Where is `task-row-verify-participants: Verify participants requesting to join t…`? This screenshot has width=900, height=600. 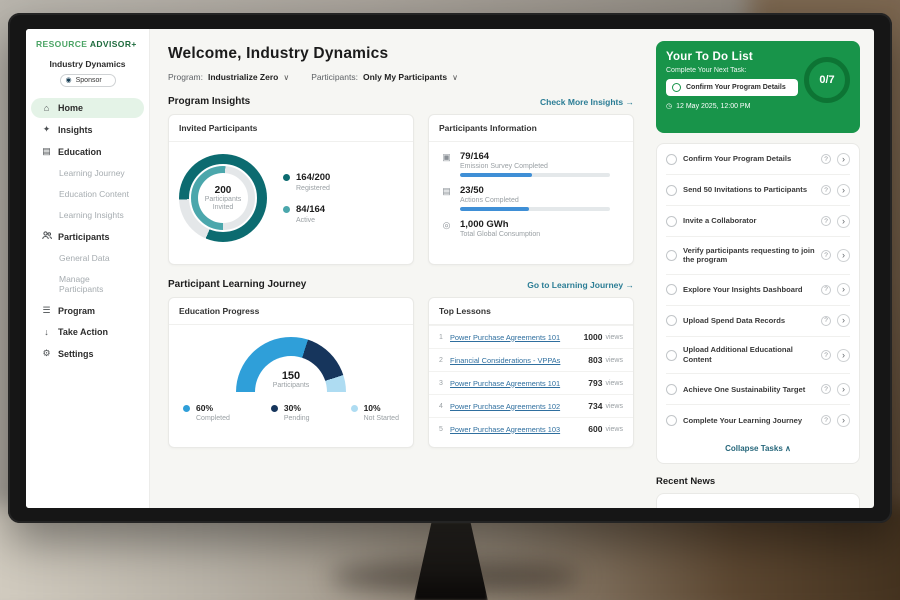 task-row-verify-participants: Verify participants requesting to join t… is located at coordinates (758, 256).